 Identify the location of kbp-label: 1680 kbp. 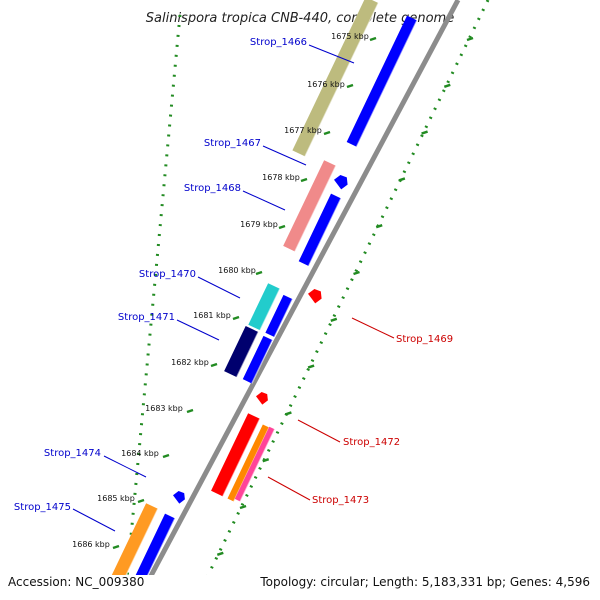
(237, 270).